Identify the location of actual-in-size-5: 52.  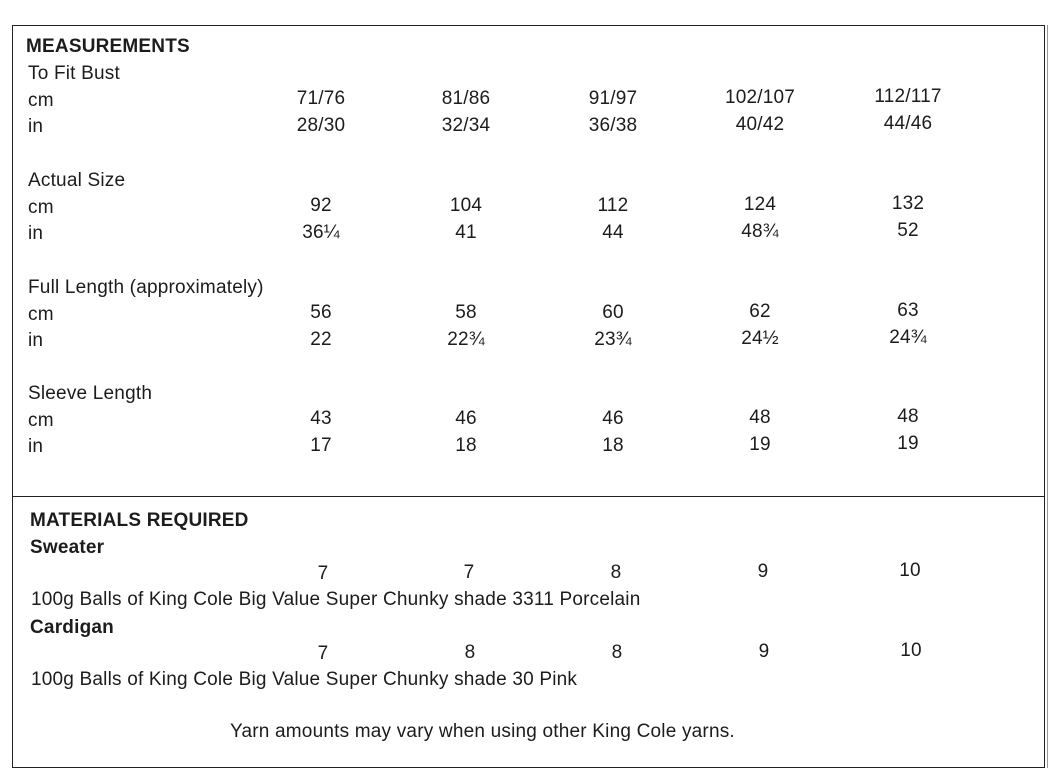
(908, 230).